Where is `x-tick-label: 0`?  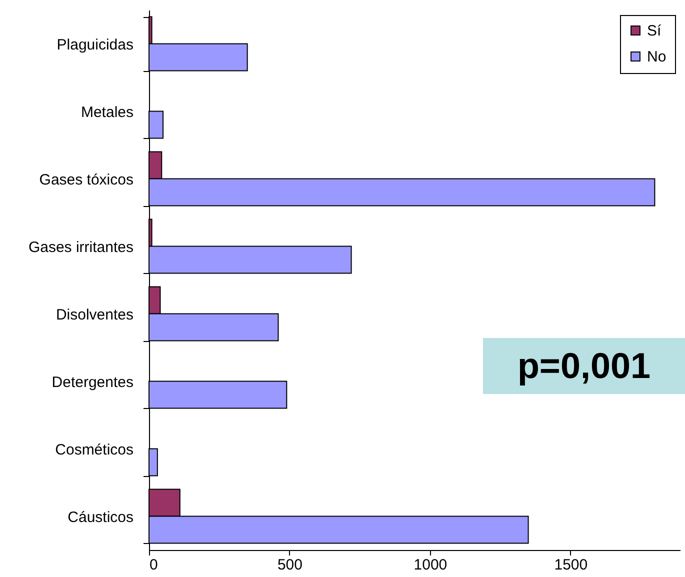 x-tick-label: 0 is located at coordinates (154, 565).